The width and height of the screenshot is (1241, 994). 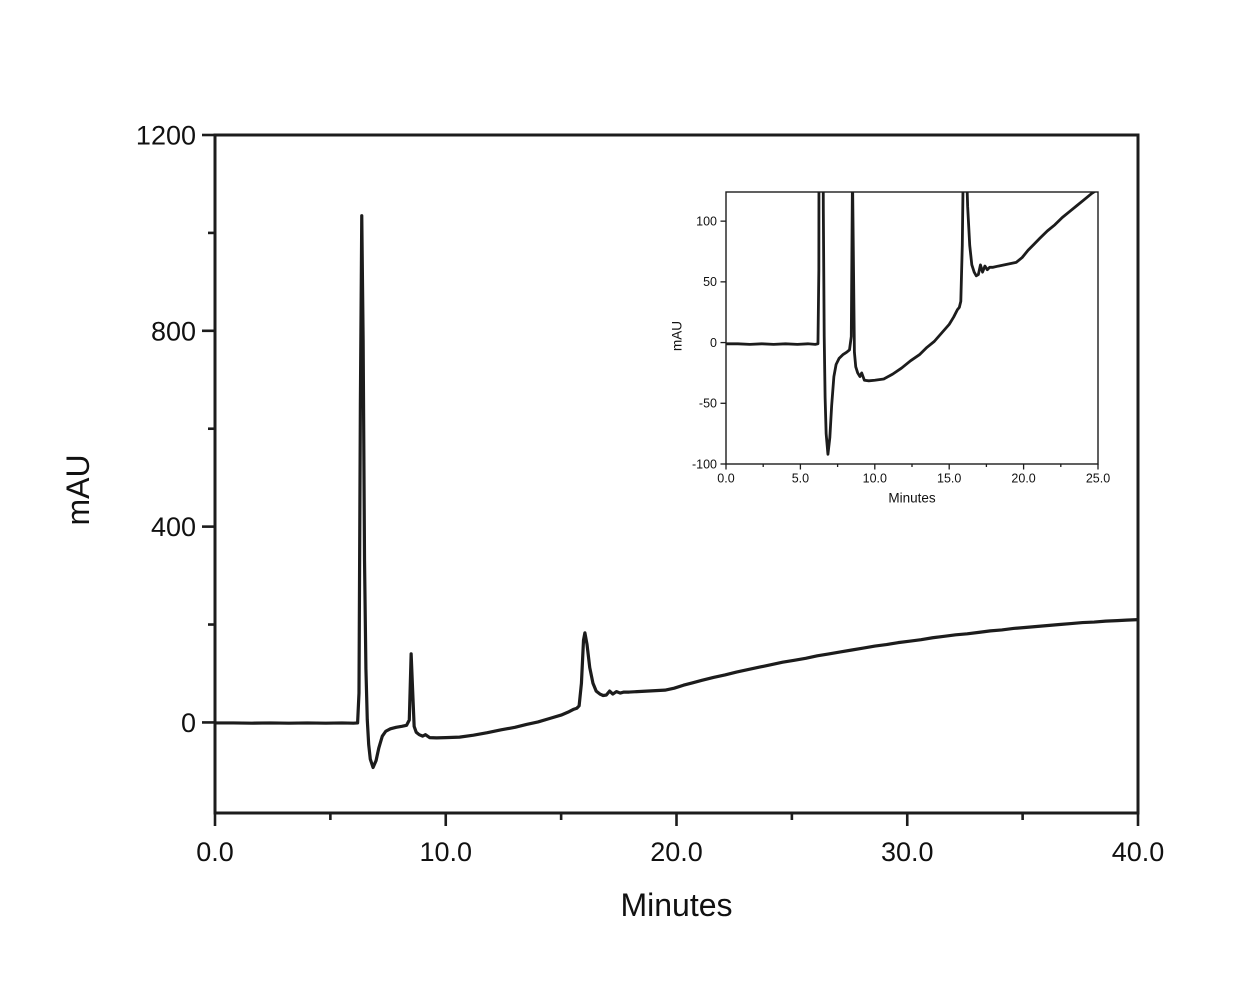 What do you see at coordinates (173, 331) in the screenshot?
I see `main-y-tick-label: 800` at bounding box center [173, 331].